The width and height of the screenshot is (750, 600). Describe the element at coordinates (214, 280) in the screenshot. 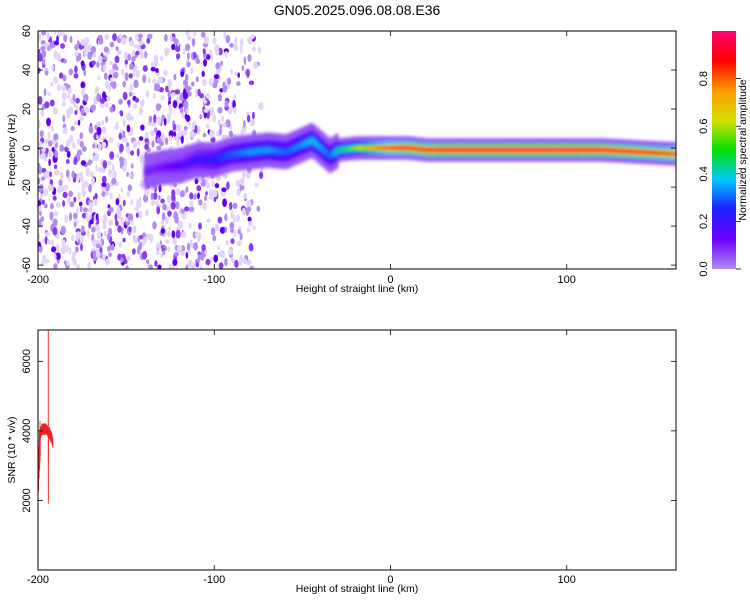

I see `spectrogram-x-tick-label: -100` at that location.